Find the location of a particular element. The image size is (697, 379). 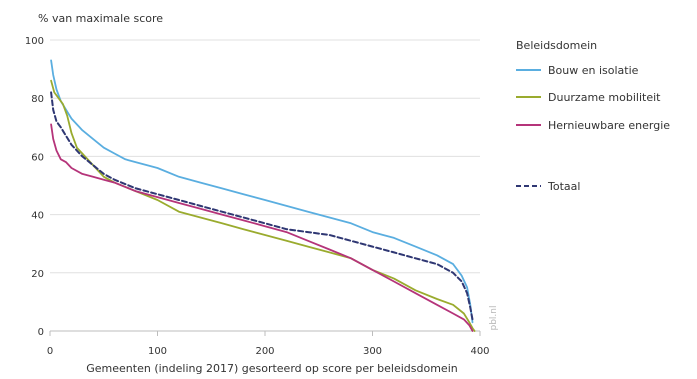

y-axis-label: % van maximale score is located at coordinates (100, 18).